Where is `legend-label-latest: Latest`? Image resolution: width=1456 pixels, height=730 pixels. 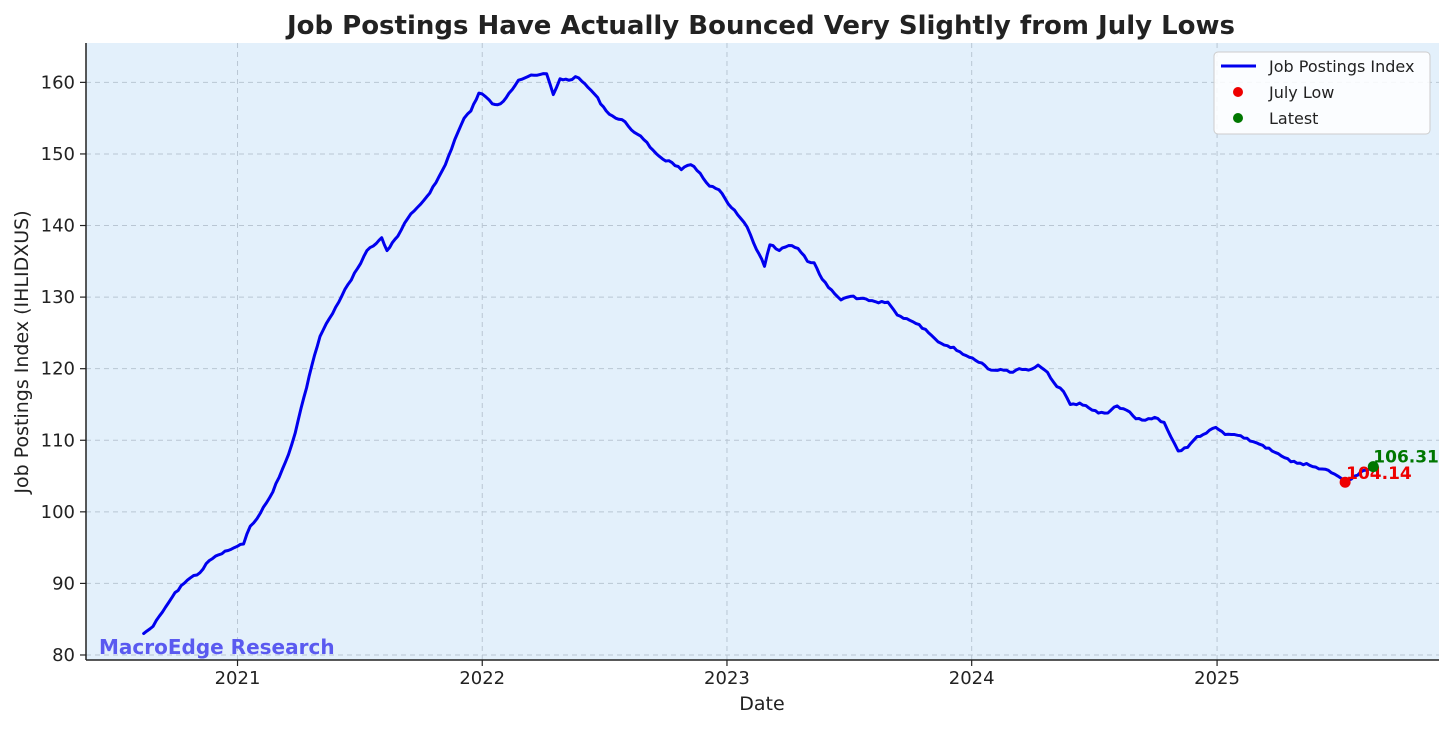
legend-label-latest: Latest is located at coordinates (1293, 118).